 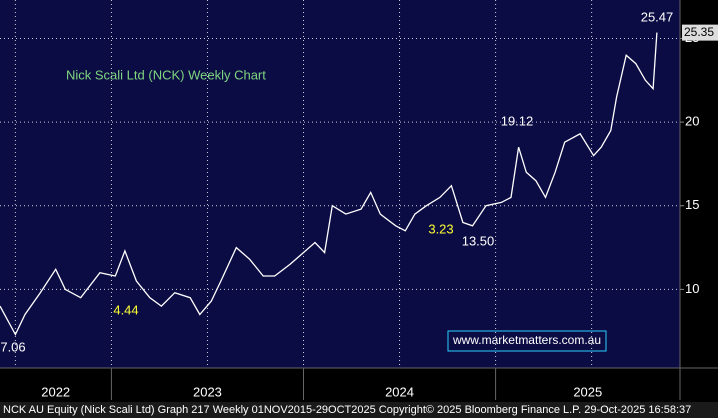 What do you see at coordinates (692, 288) in the screenshot?
I see `y-tick-label: 10` at bounding box center [692, 288].